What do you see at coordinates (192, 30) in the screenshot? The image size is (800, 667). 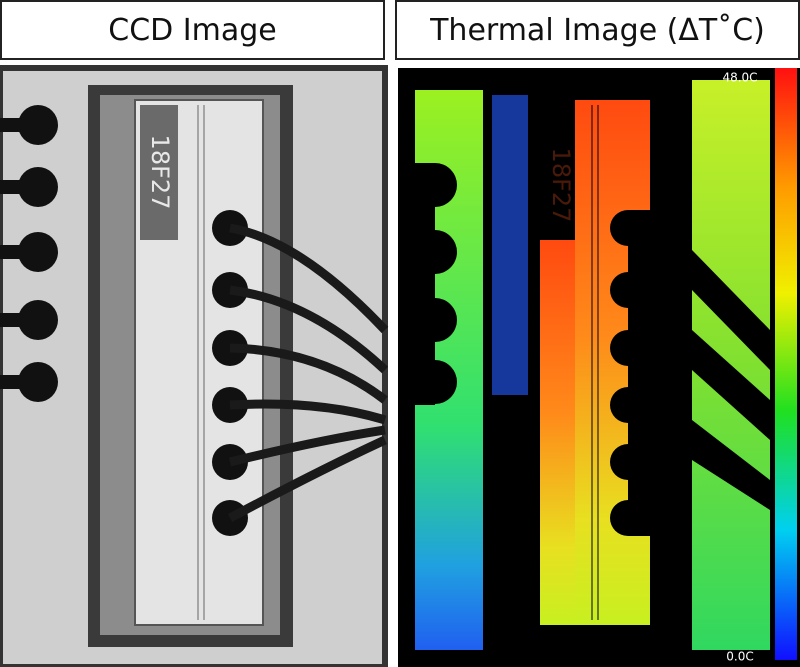 I see `panel-title: CCD Image` at bounding box center [192, 30].